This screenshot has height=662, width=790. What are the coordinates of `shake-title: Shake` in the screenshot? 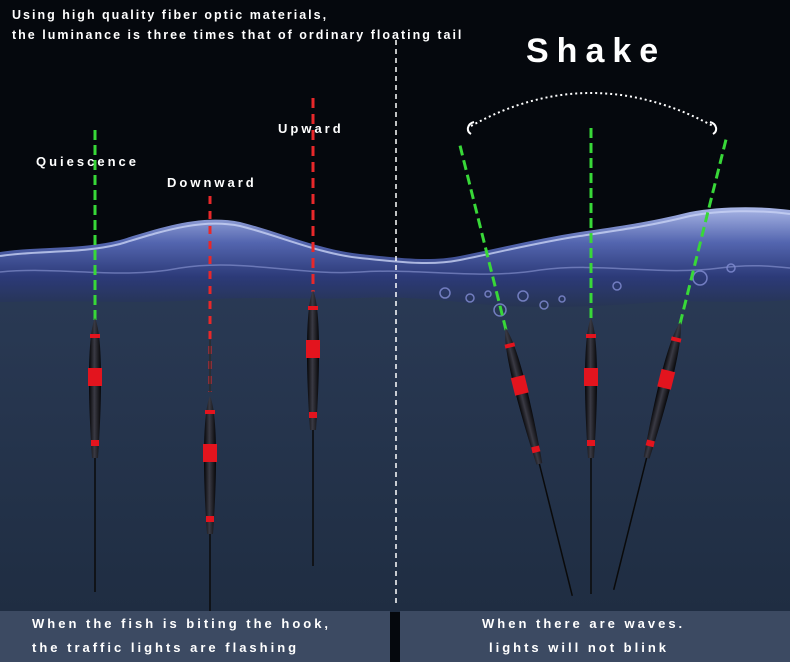 It's located at (596, 51).